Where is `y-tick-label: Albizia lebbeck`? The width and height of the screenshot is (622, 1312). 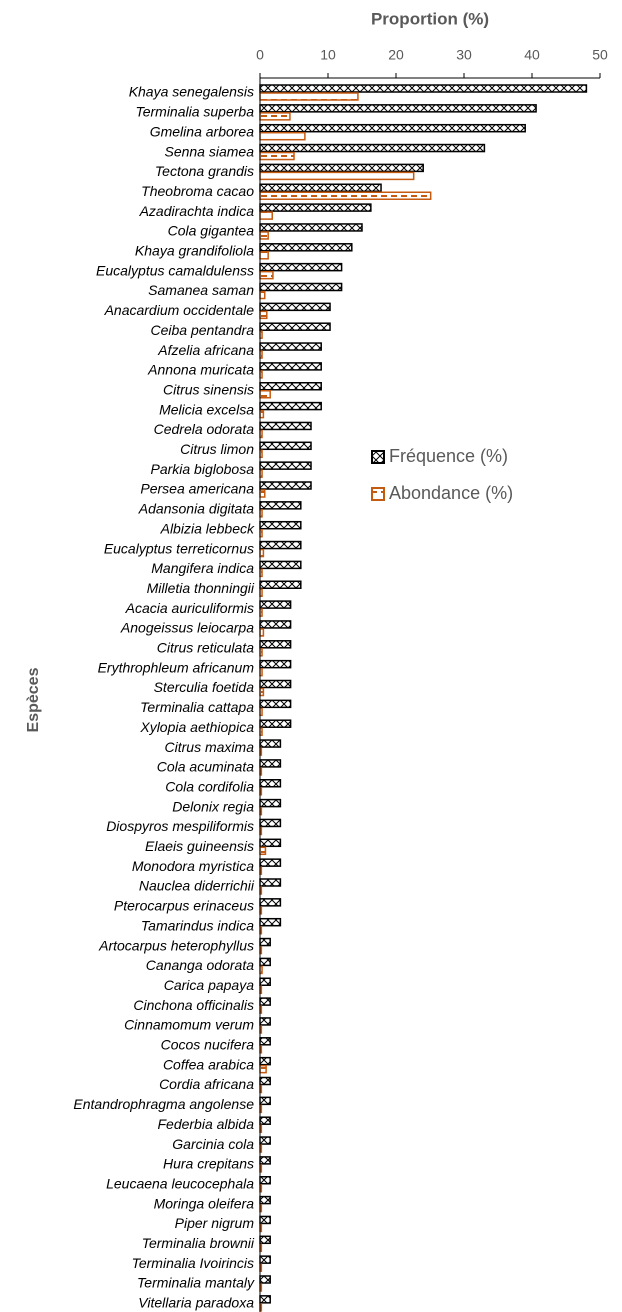
y-tick-label: Albizia lebbeck is located at coordinates (207, 528).